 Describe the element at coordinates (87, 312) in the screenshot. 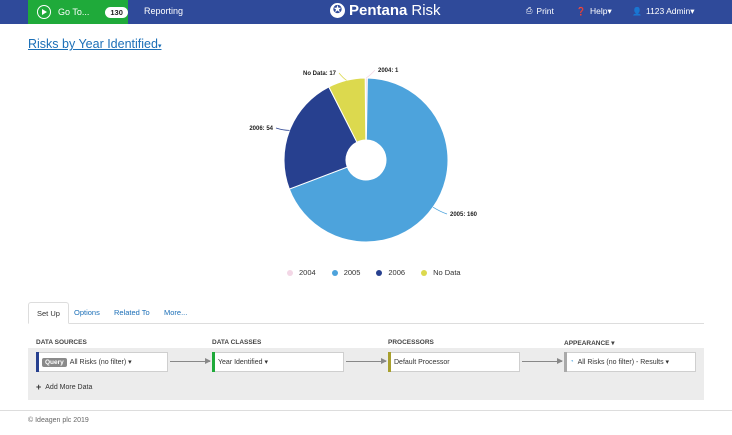

I see `tab-options: Options` at that location.